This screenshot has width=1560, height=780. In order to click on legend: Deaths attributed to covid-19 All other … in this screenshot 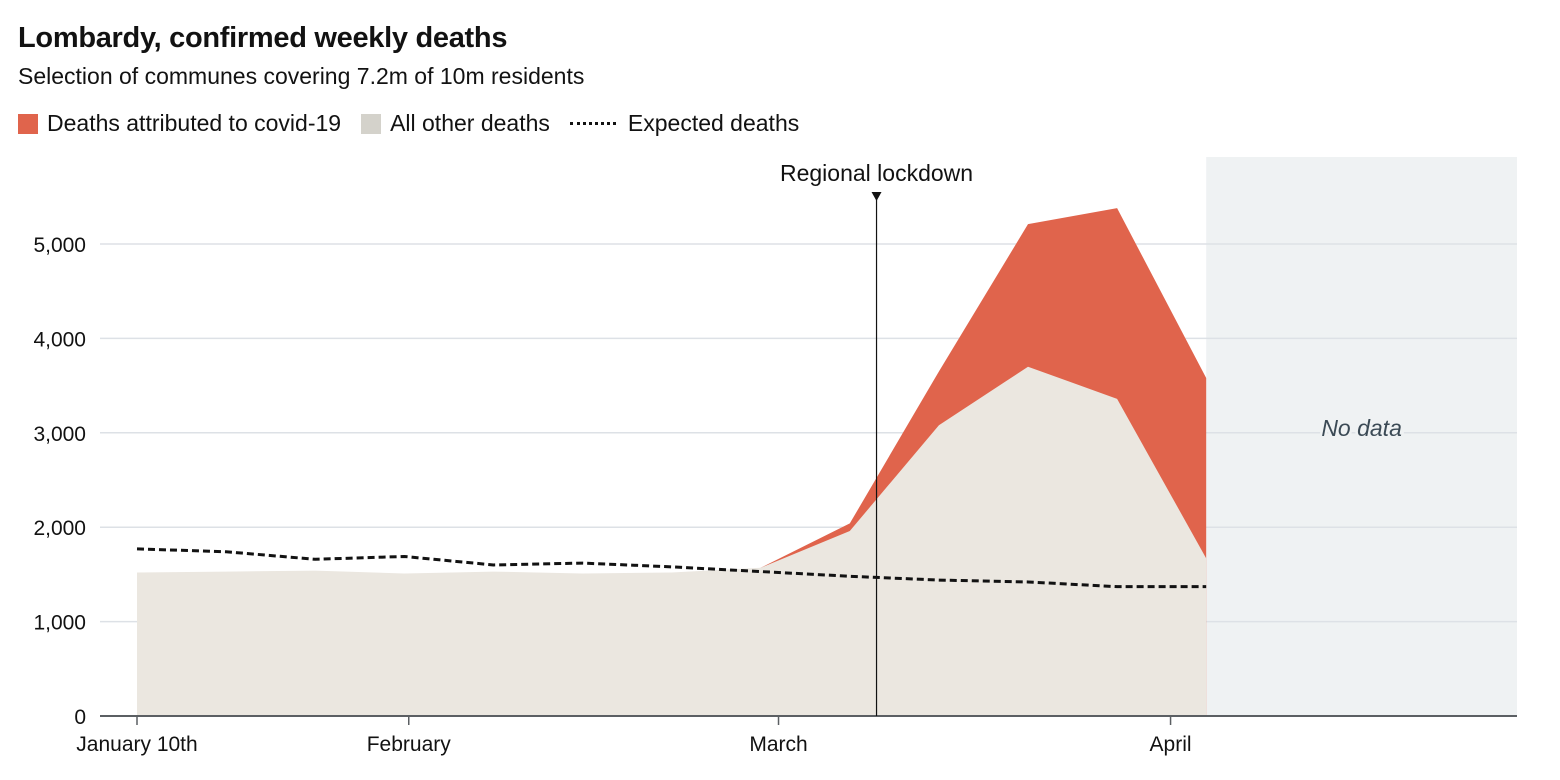, I will do `click(418, 123)`.